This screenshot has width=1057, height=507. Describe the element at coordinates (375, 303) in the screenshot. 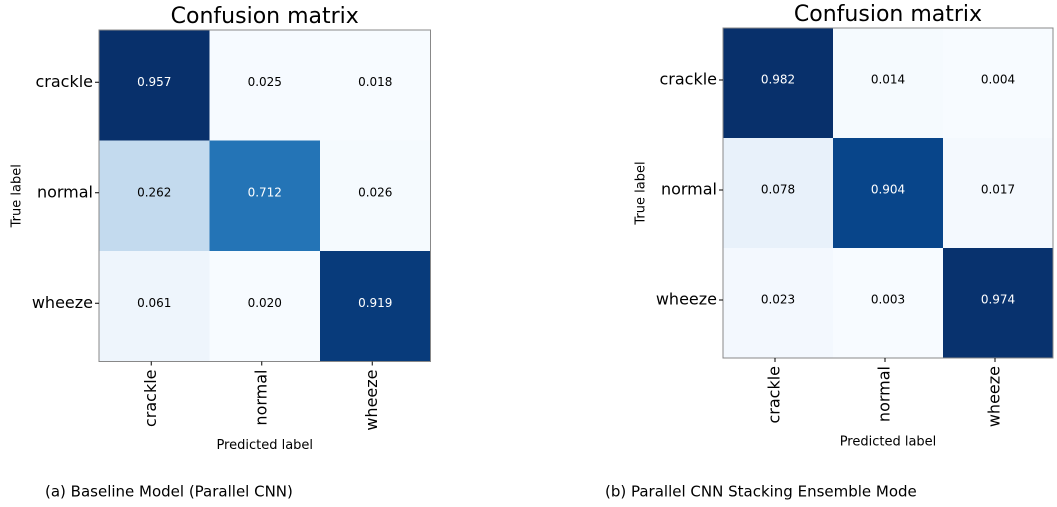

I see `cell-label: 0.919` at that location.